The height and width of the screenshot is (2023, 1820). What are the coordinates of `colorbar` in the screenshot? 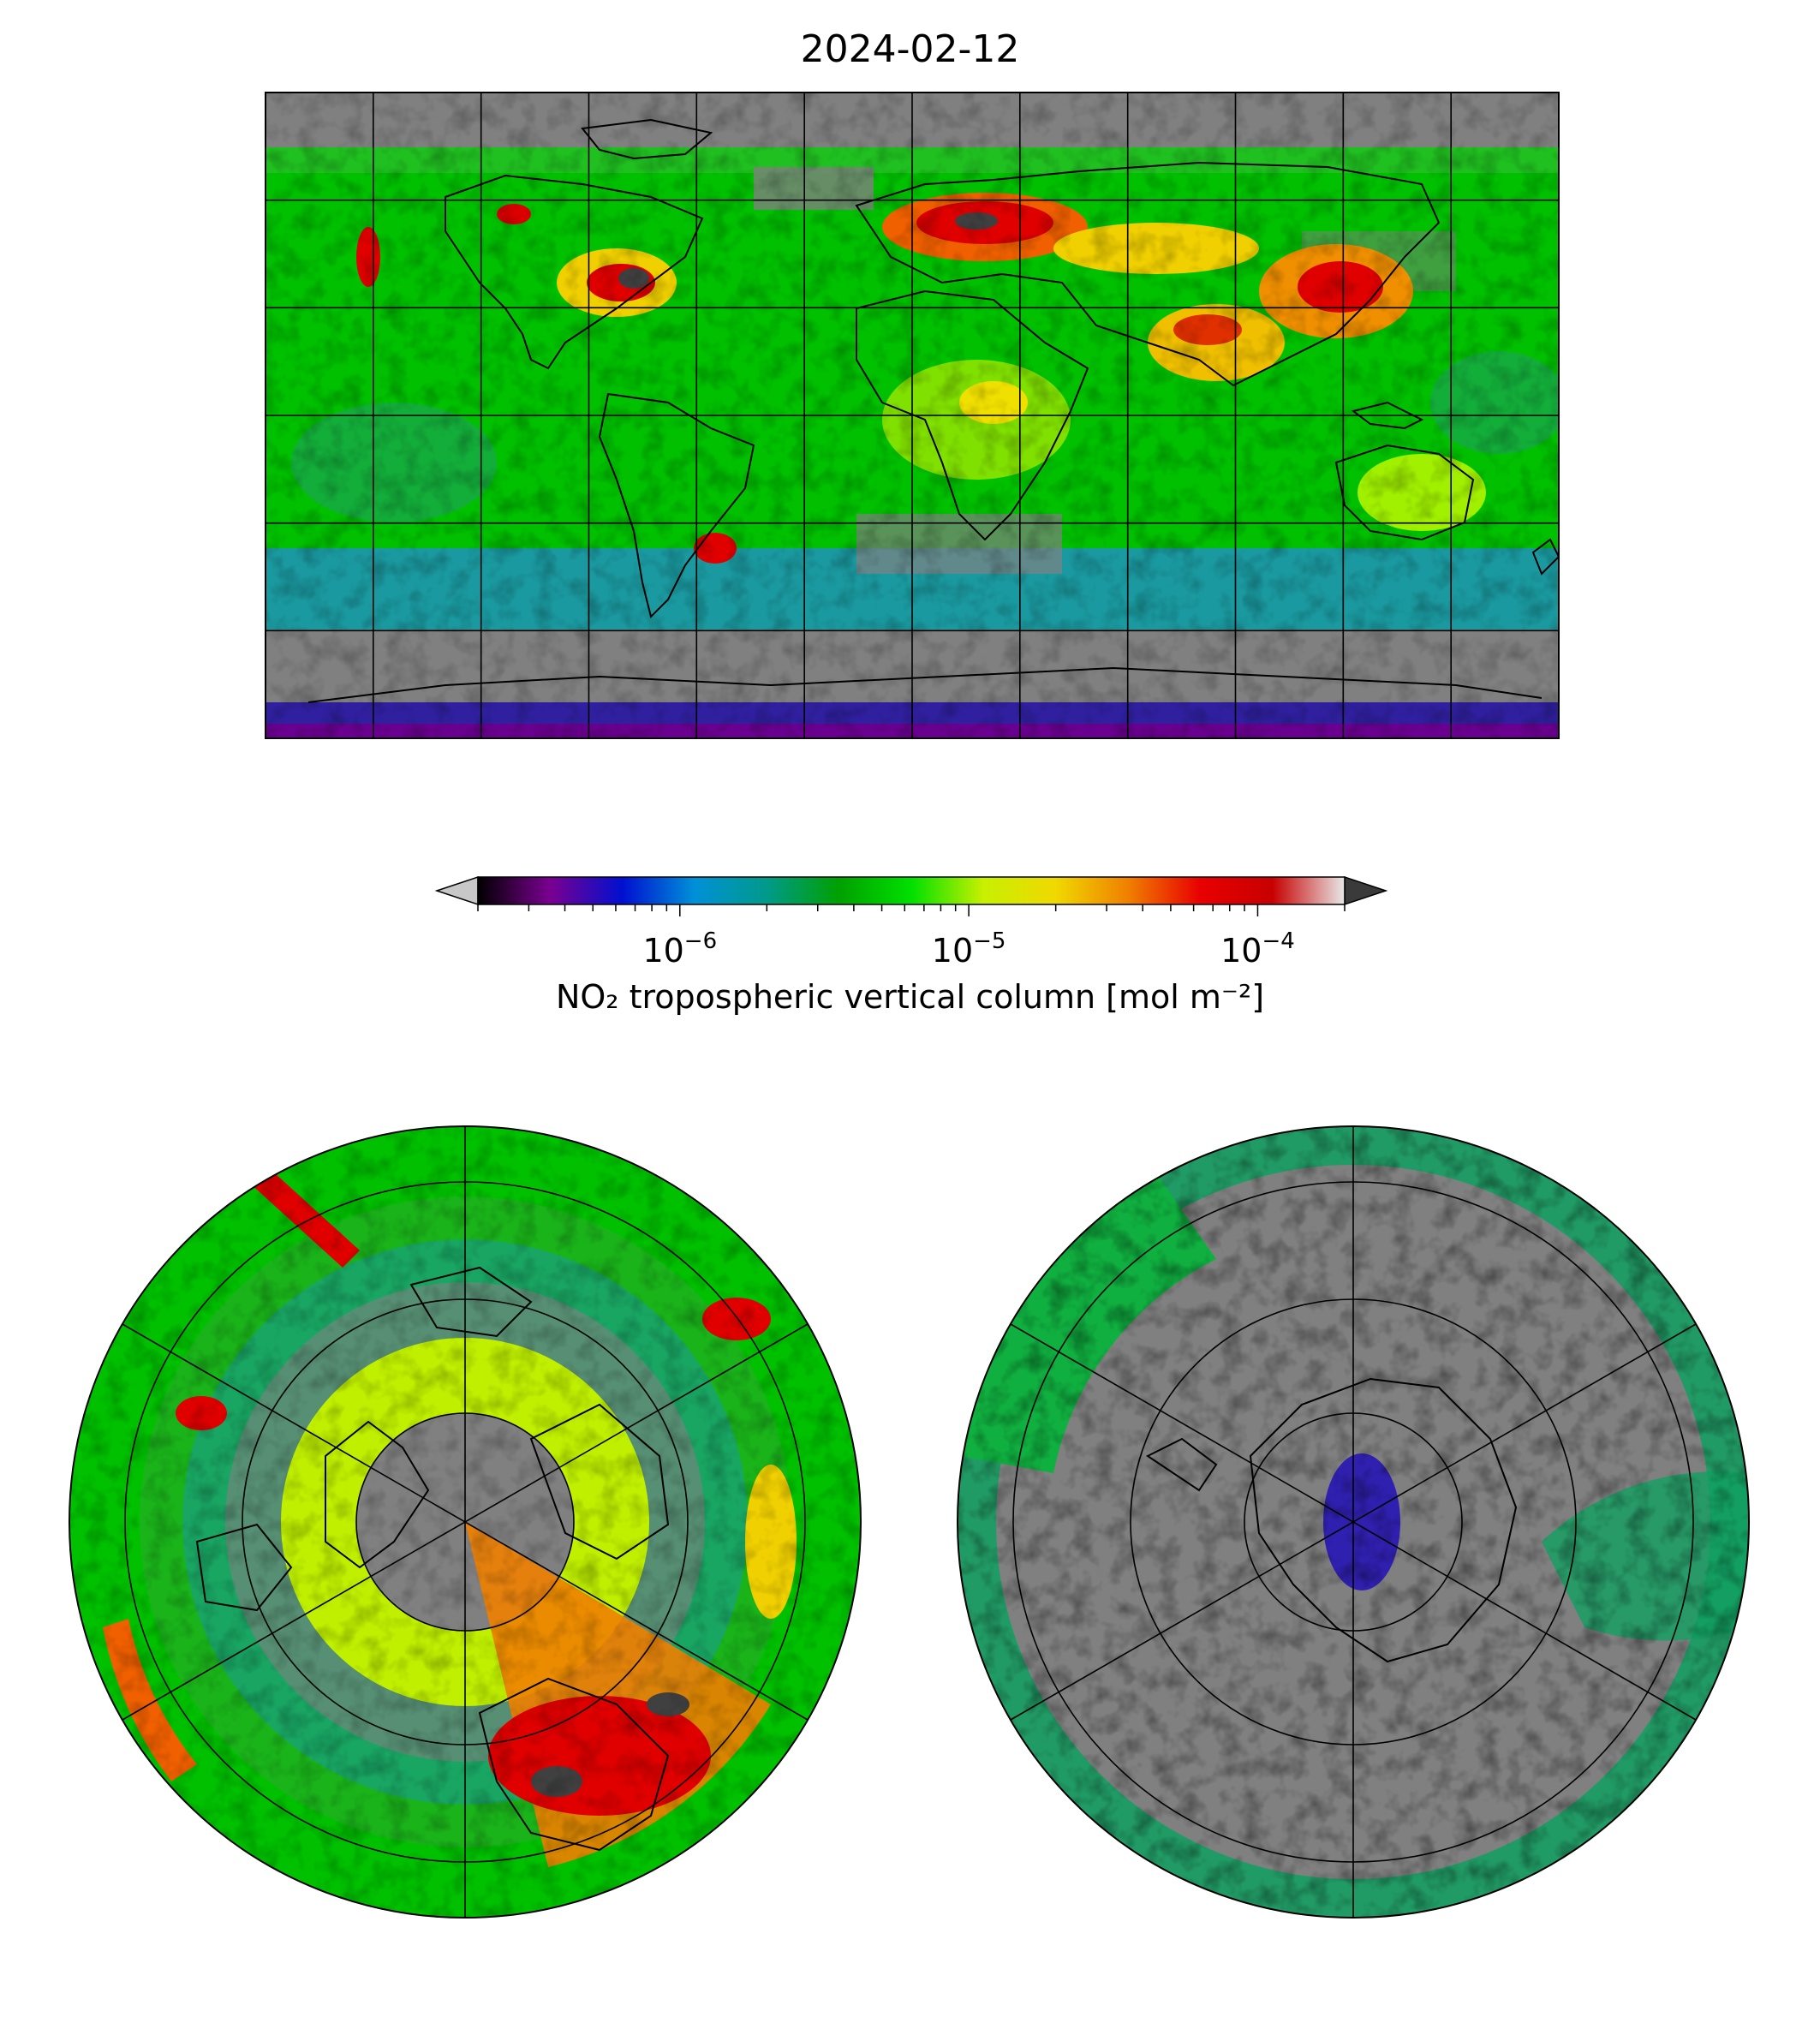 It's located at (911, 895).